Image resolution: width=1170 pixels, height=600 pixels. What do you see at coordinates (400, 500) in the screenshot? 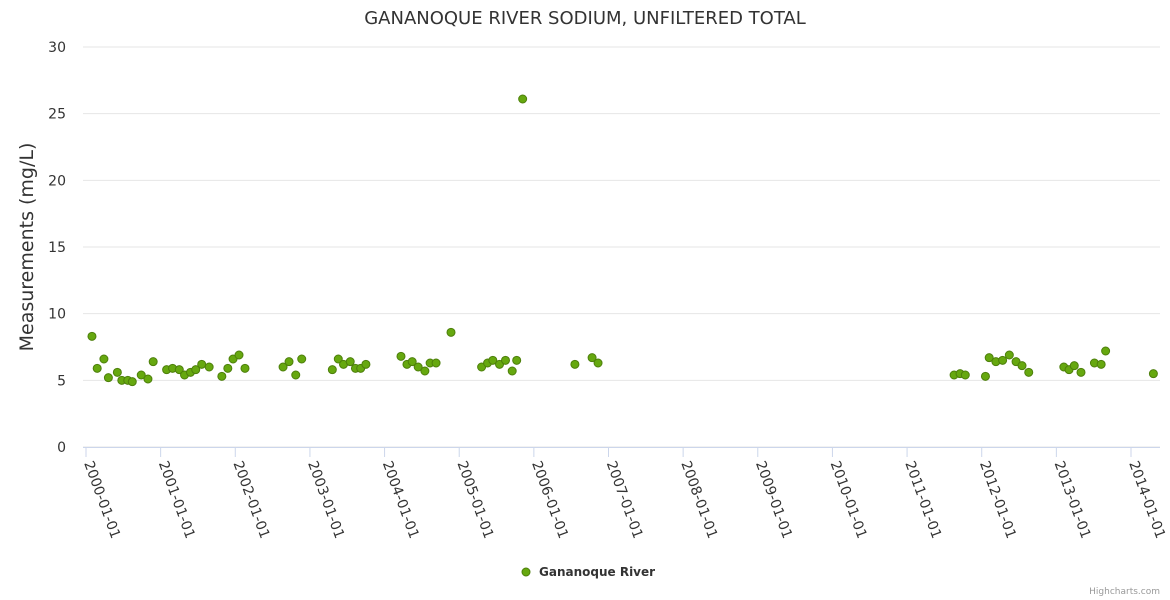
I see `x-tick-label: 2004-01-01` at bounding box center [400, 500].